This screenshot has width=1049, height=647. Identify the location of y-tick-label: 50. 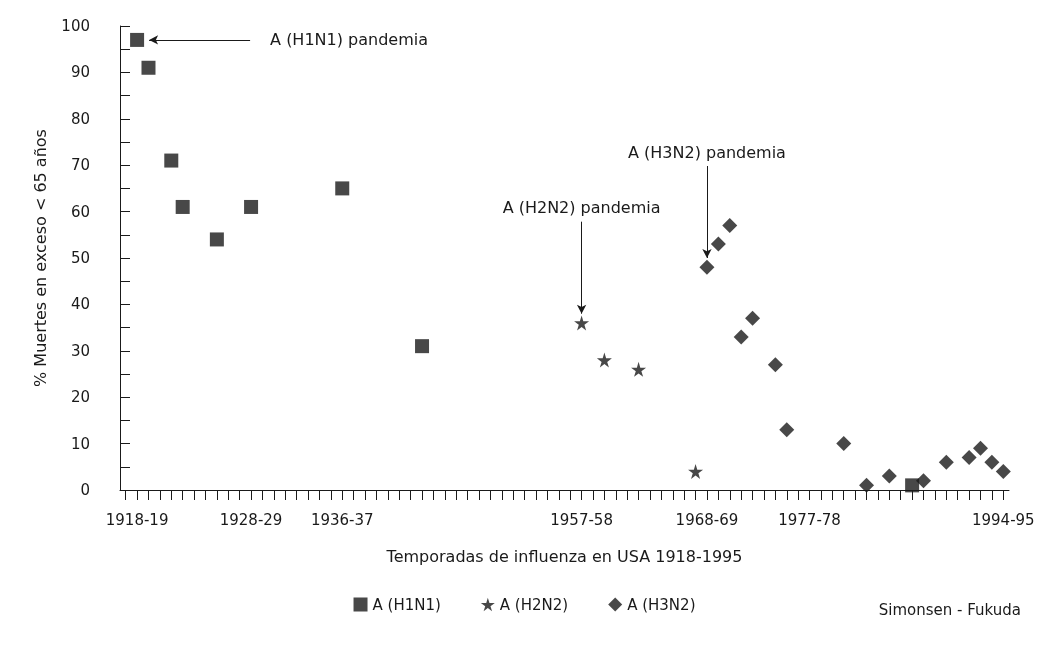
(80, 258).